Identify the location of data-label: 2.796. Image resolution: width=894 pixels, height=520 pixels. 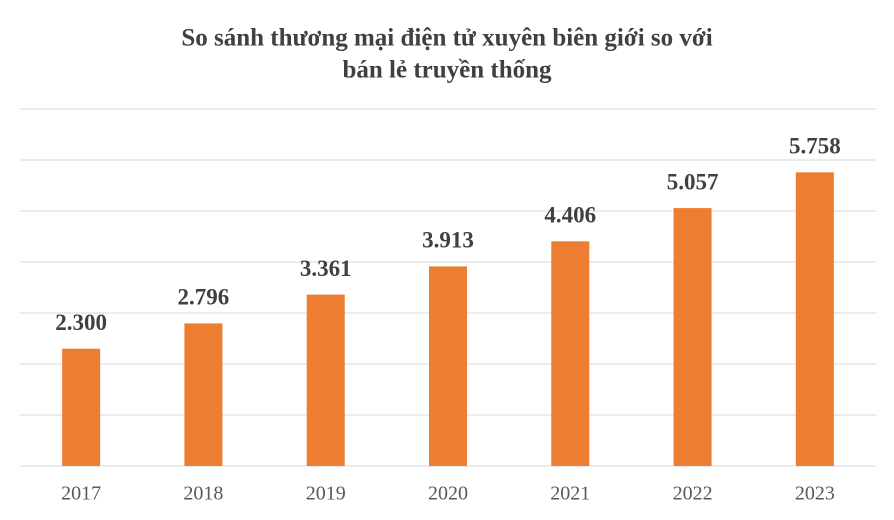
(204, 297).